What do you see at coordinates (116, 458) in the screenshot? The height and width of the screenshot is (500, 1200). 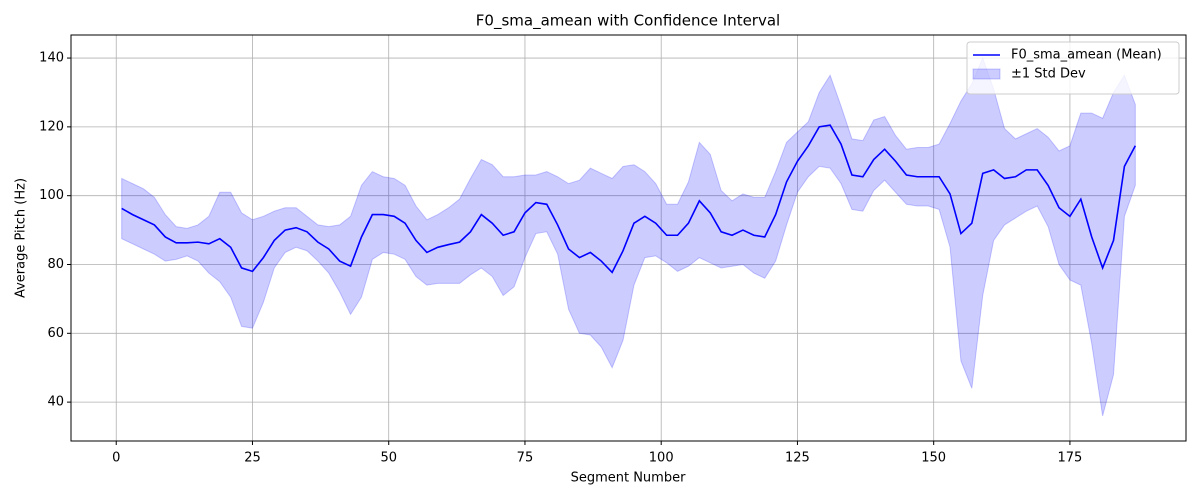 I see `x-tick-label: 0` at bounding box center [116, 458].